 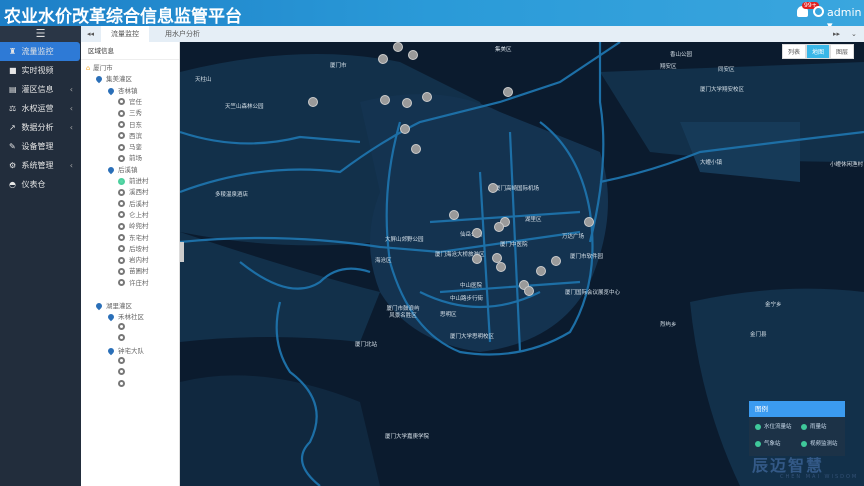 I want to click on map-label: 万达广场, so click(x=573, y=237).